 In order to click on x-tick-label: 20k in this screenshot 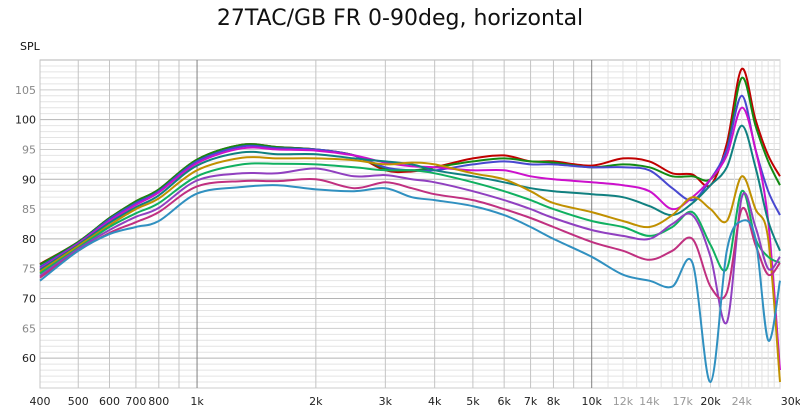, I will do `click(710, 401)`.